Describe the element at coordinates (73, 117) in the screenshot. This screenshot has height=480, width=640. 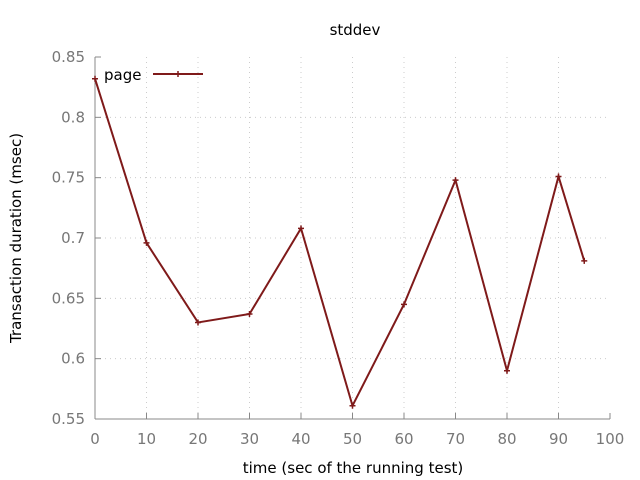
I see `y-tick-label: 0.8` at that location.